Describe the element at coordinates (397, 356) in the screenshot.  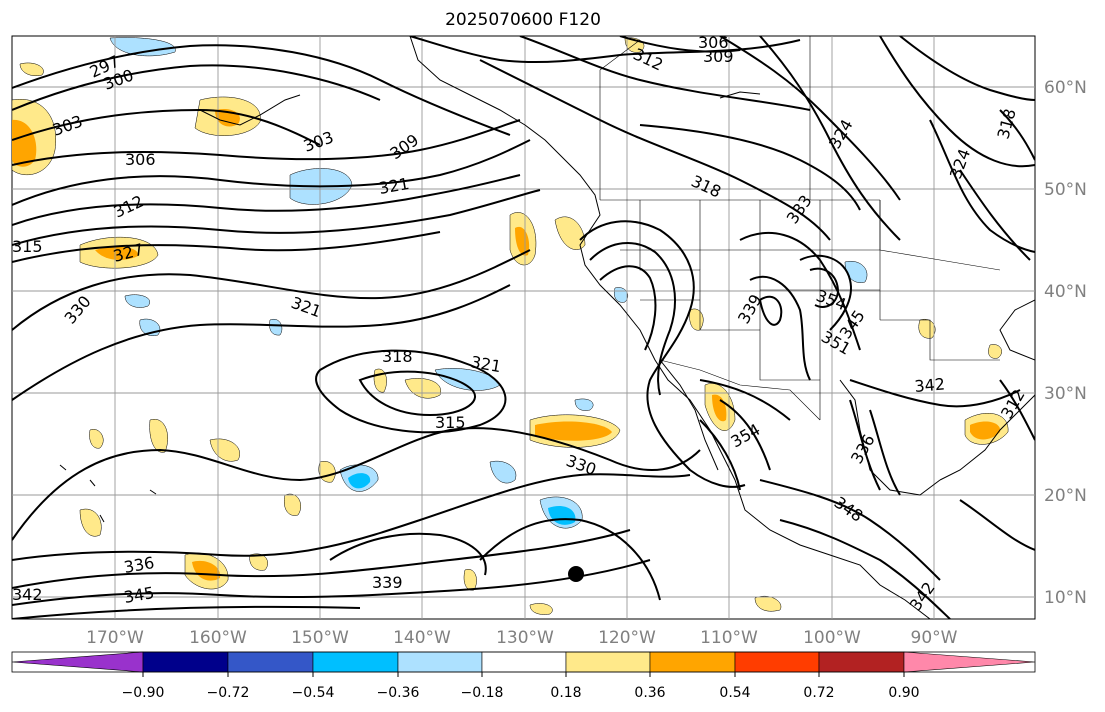
I see `contour-label: 318` at that location.